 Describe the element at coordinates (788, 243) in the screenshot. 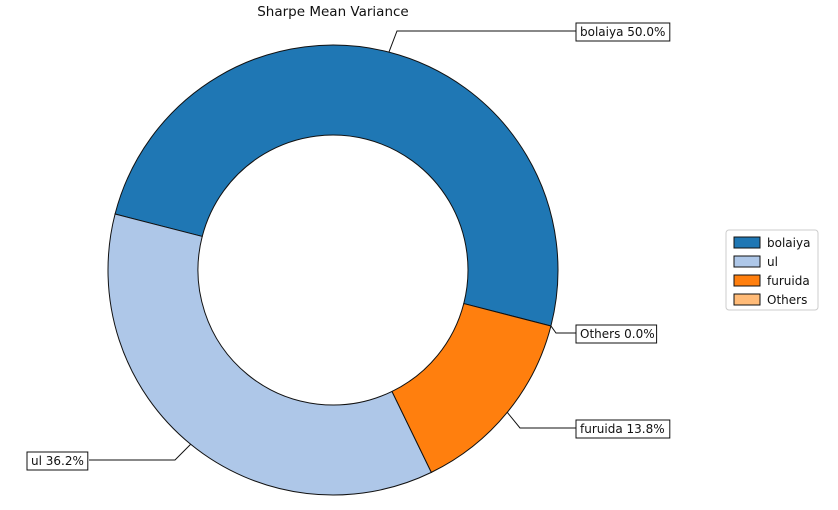

I see `legend-label-bolaiya: bolaiya` at that location.